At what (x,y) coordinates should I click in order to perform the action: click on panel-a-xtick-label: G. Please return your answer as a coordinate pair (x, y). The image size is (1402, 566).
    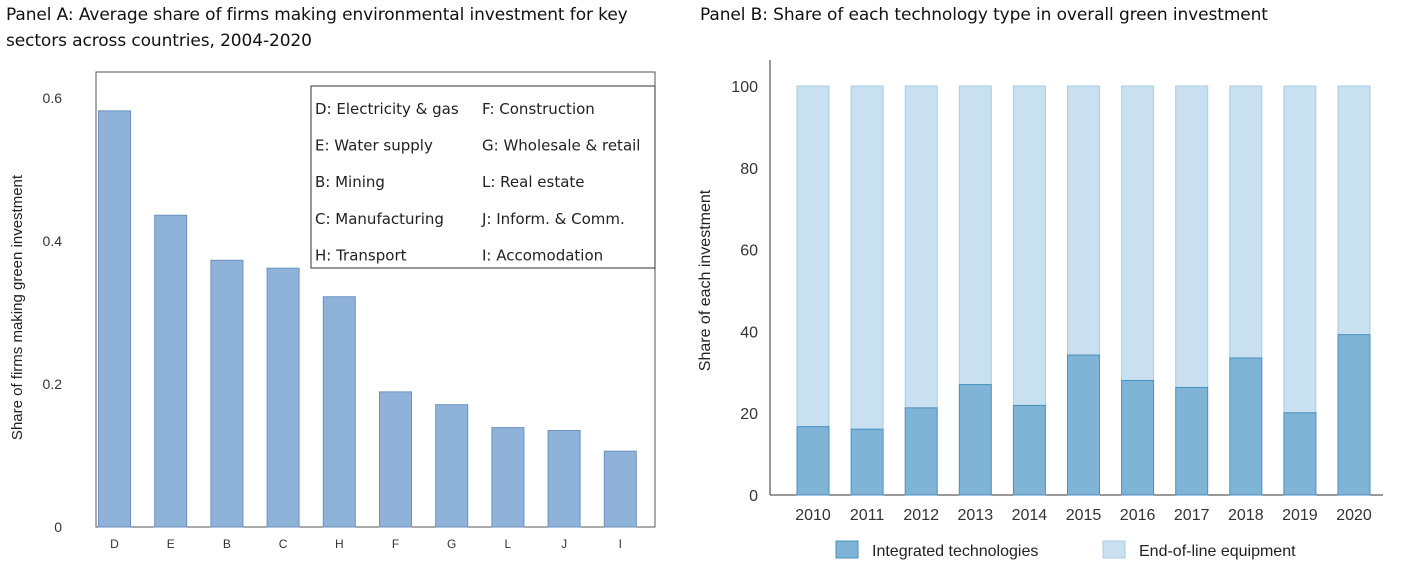
    Looking at the image, I should click on (451, 544).